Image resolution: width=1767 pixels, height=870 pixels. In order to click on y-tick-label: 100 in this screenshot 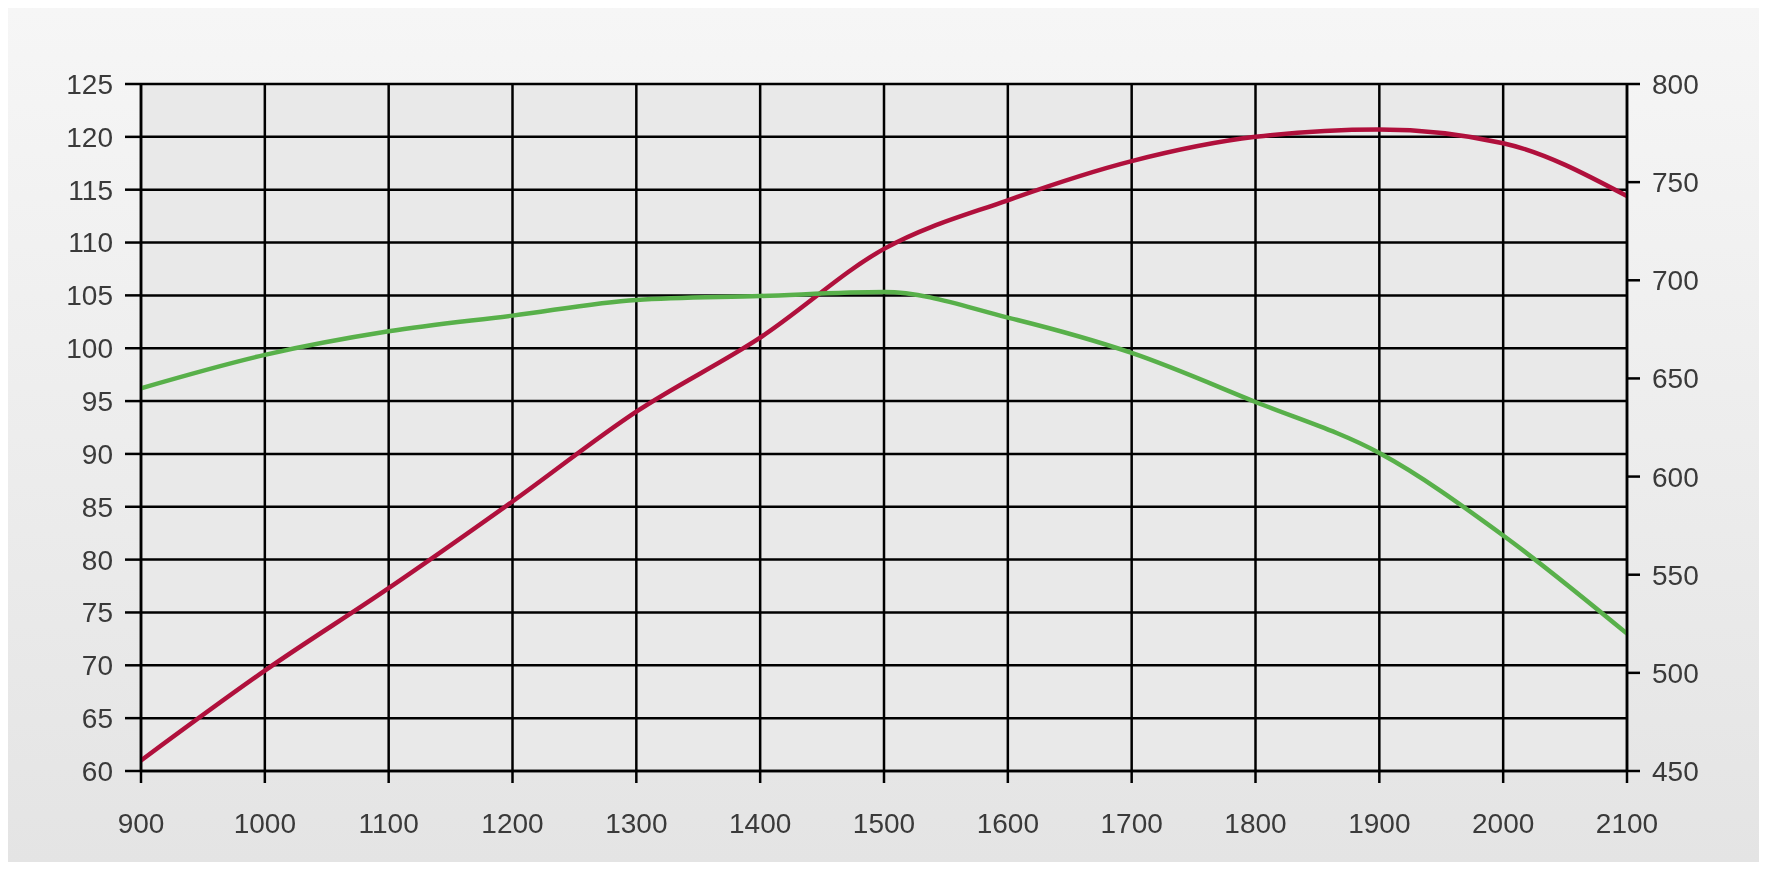, I will do `click(89, 349)`.